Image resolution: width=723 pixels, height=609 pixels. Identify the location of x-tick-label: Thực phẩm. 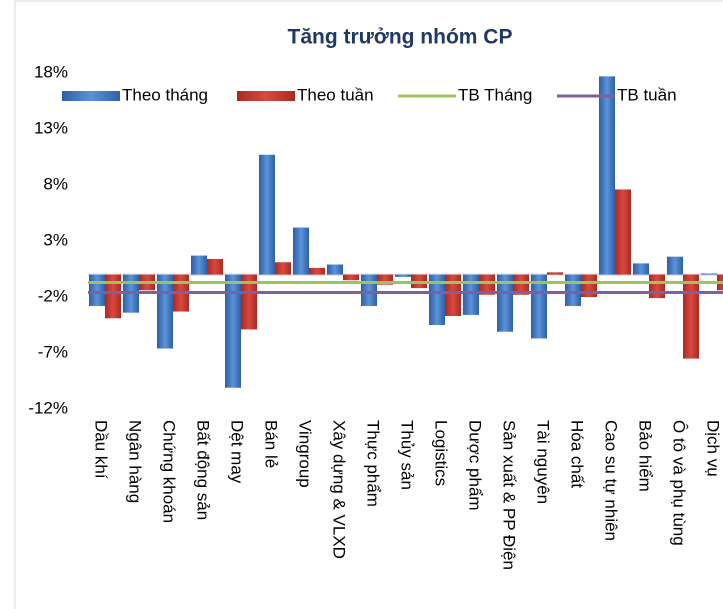
(373, 463).